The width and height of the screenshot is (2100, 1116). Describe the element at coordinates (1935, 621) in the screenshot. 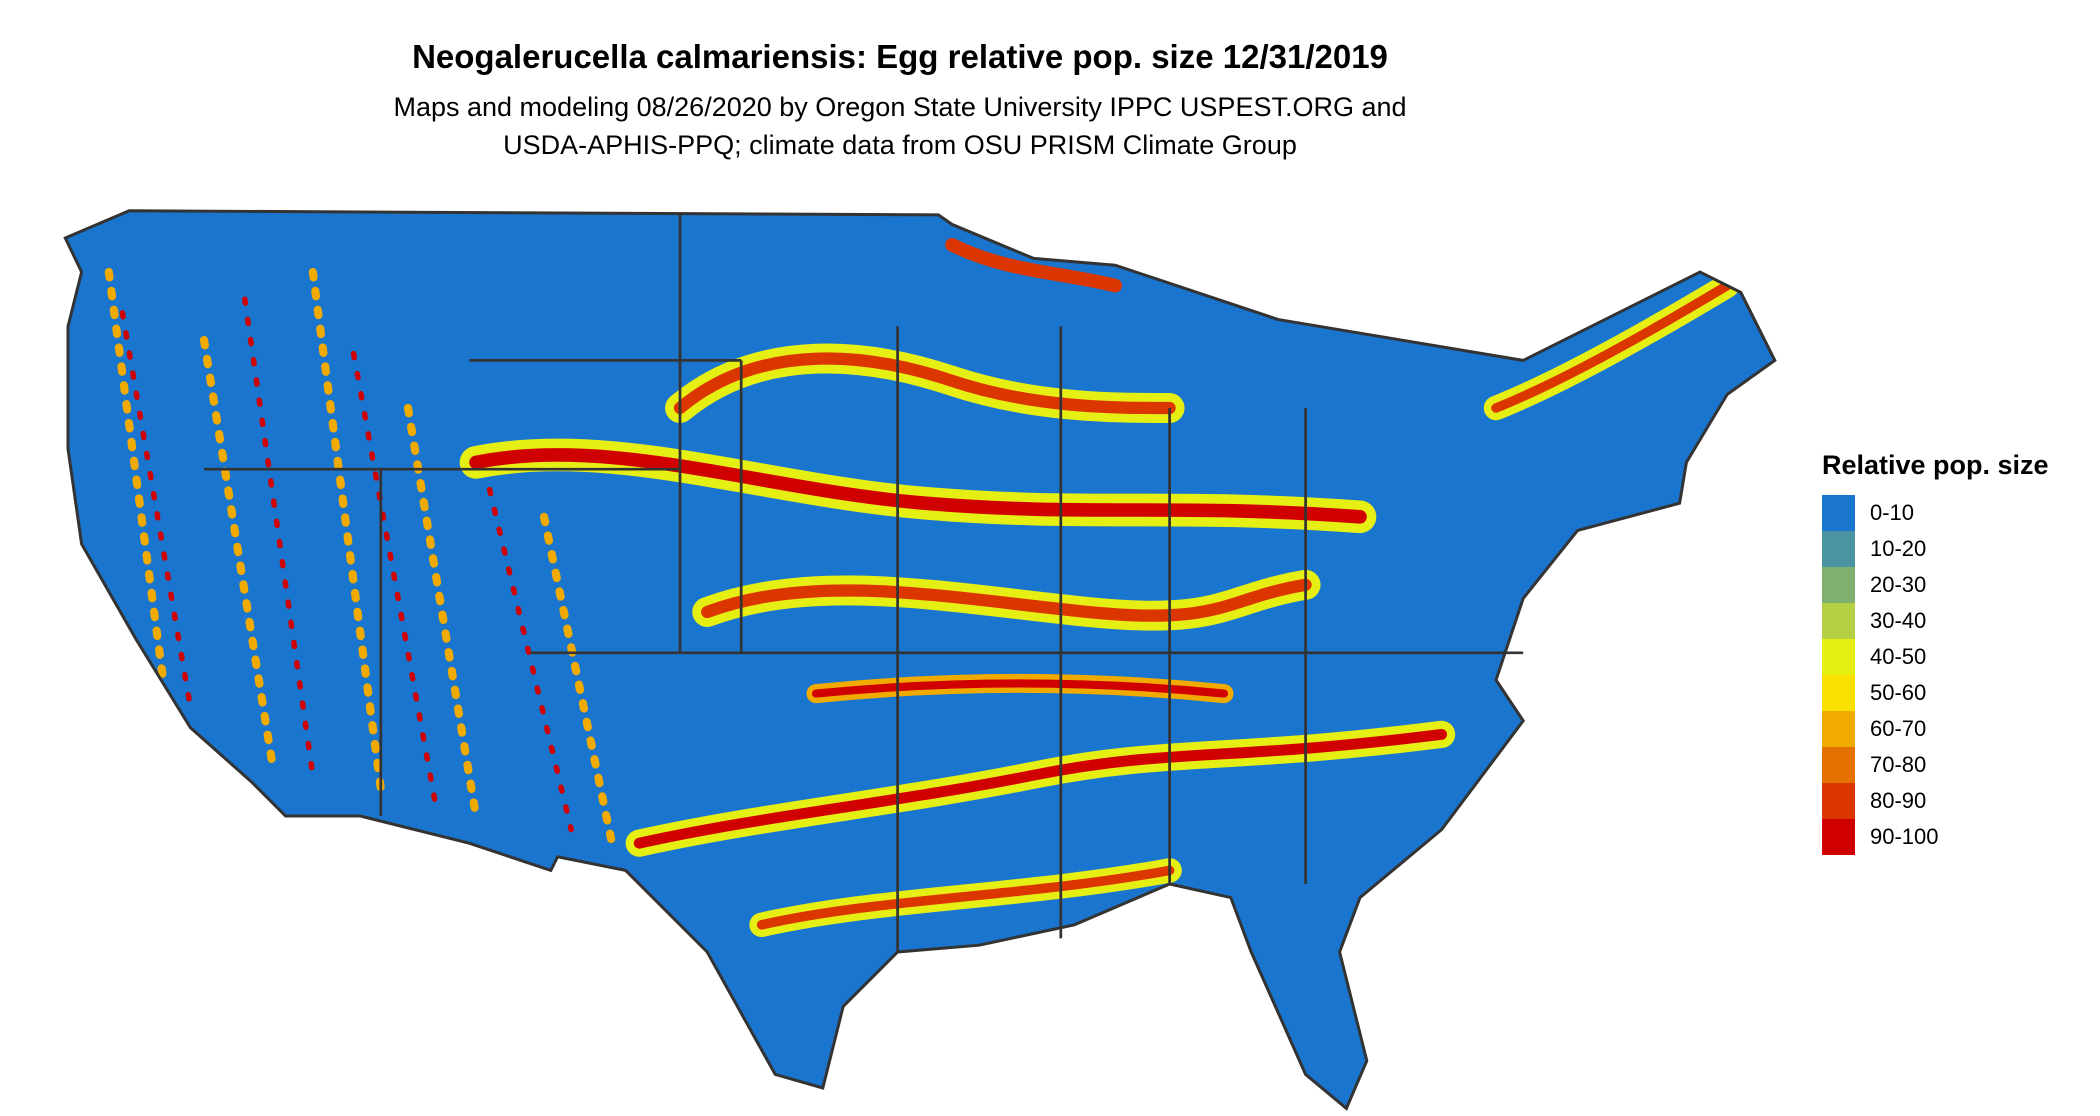

I see `legend-item: 30-40` at that location.